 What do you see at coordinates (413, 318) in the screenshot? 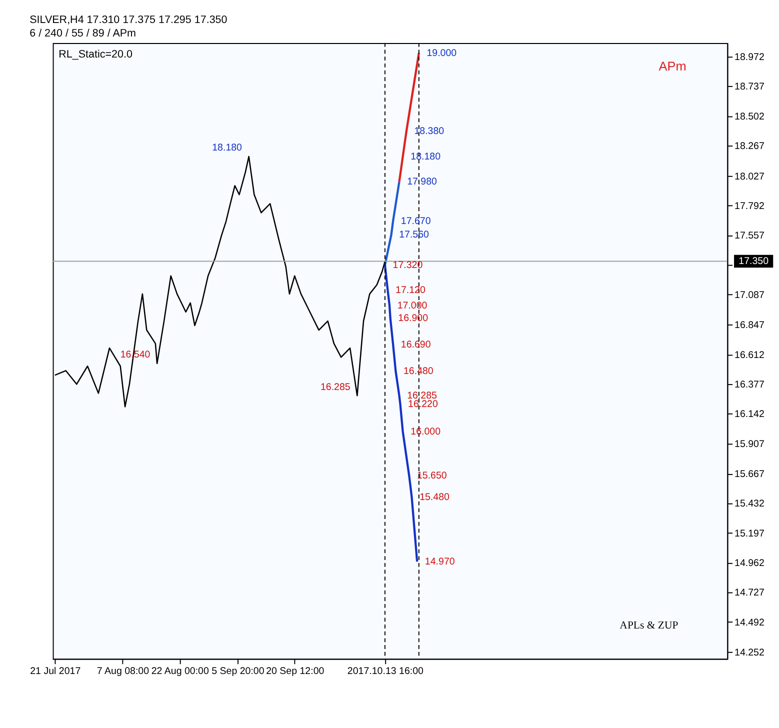
I see `annotation: 16.900` at bounding box center [413, 318].